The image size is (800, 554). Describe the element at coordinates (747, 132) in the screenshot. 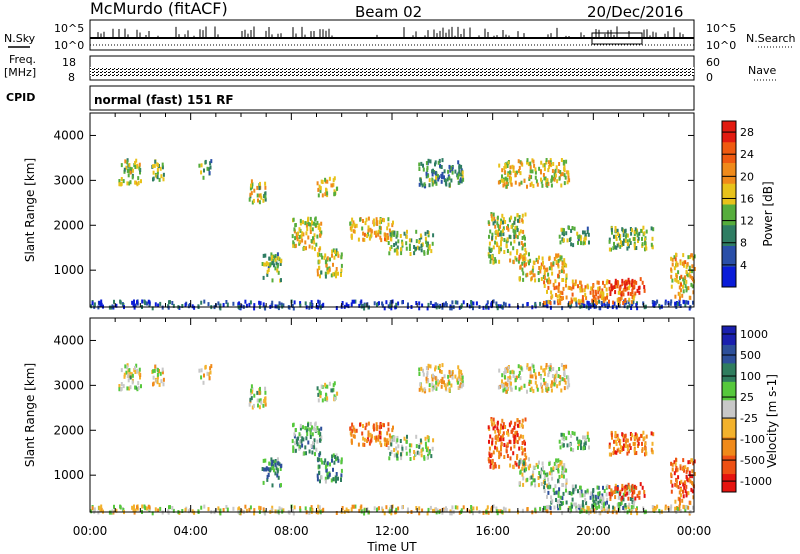

I see `colorbar-tick-label: 28` at that location.